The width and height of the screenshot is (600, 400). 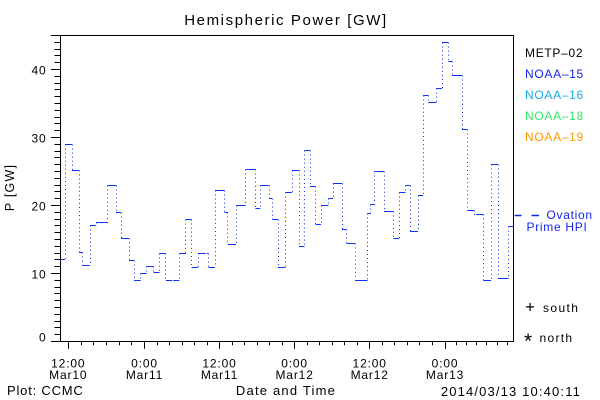 I want to click on svg-text: NOAA–16, so click(x=554, y=95).